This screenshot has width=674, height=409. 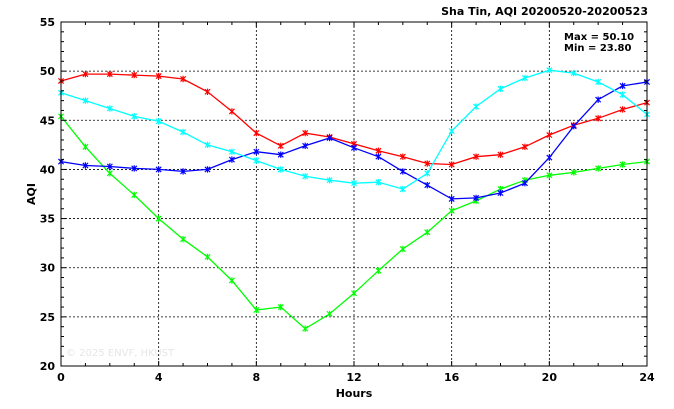 What do you see at coordinates (47, 120) in the screenshot?
I see `y-tick-label: 45` at bounding box center [47, 120].